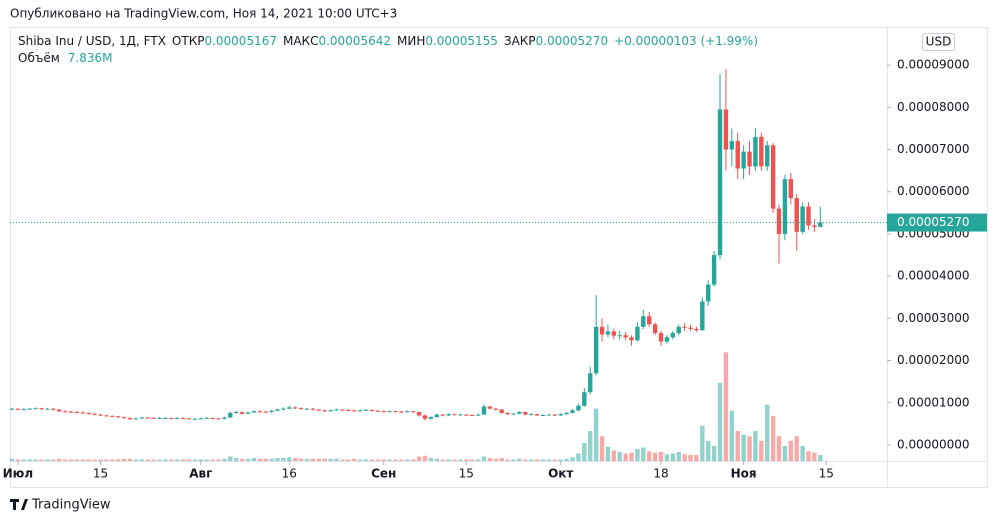 This screenshot has height=522, width=1000. What do you see at coordinates (520, 41) in the screenshot?
I see `legend-field-label: ЗАКР` at bounding box center [520, 41].